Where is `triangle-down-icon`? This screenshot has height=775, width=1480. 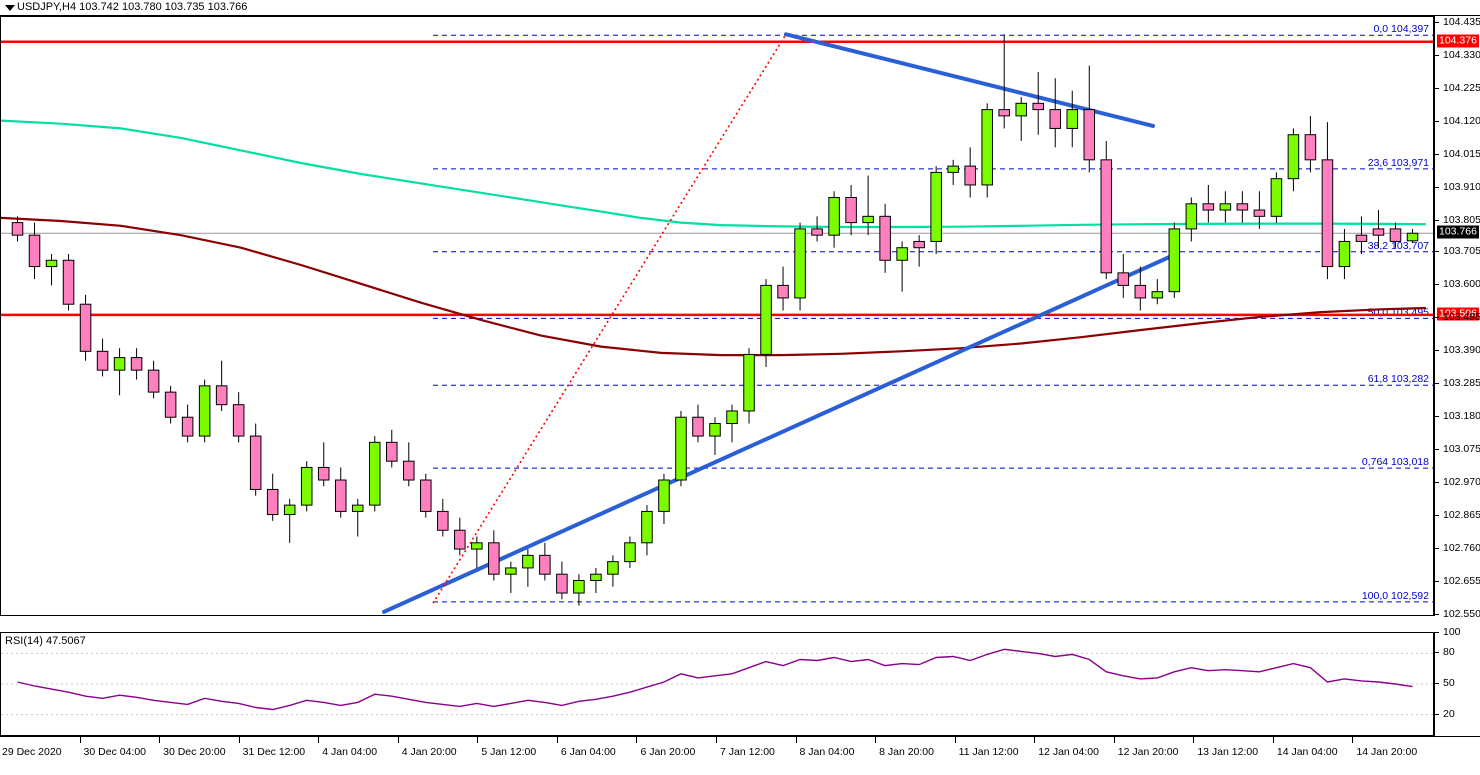 triangle-down-icon is located at coordinates (10, 8).